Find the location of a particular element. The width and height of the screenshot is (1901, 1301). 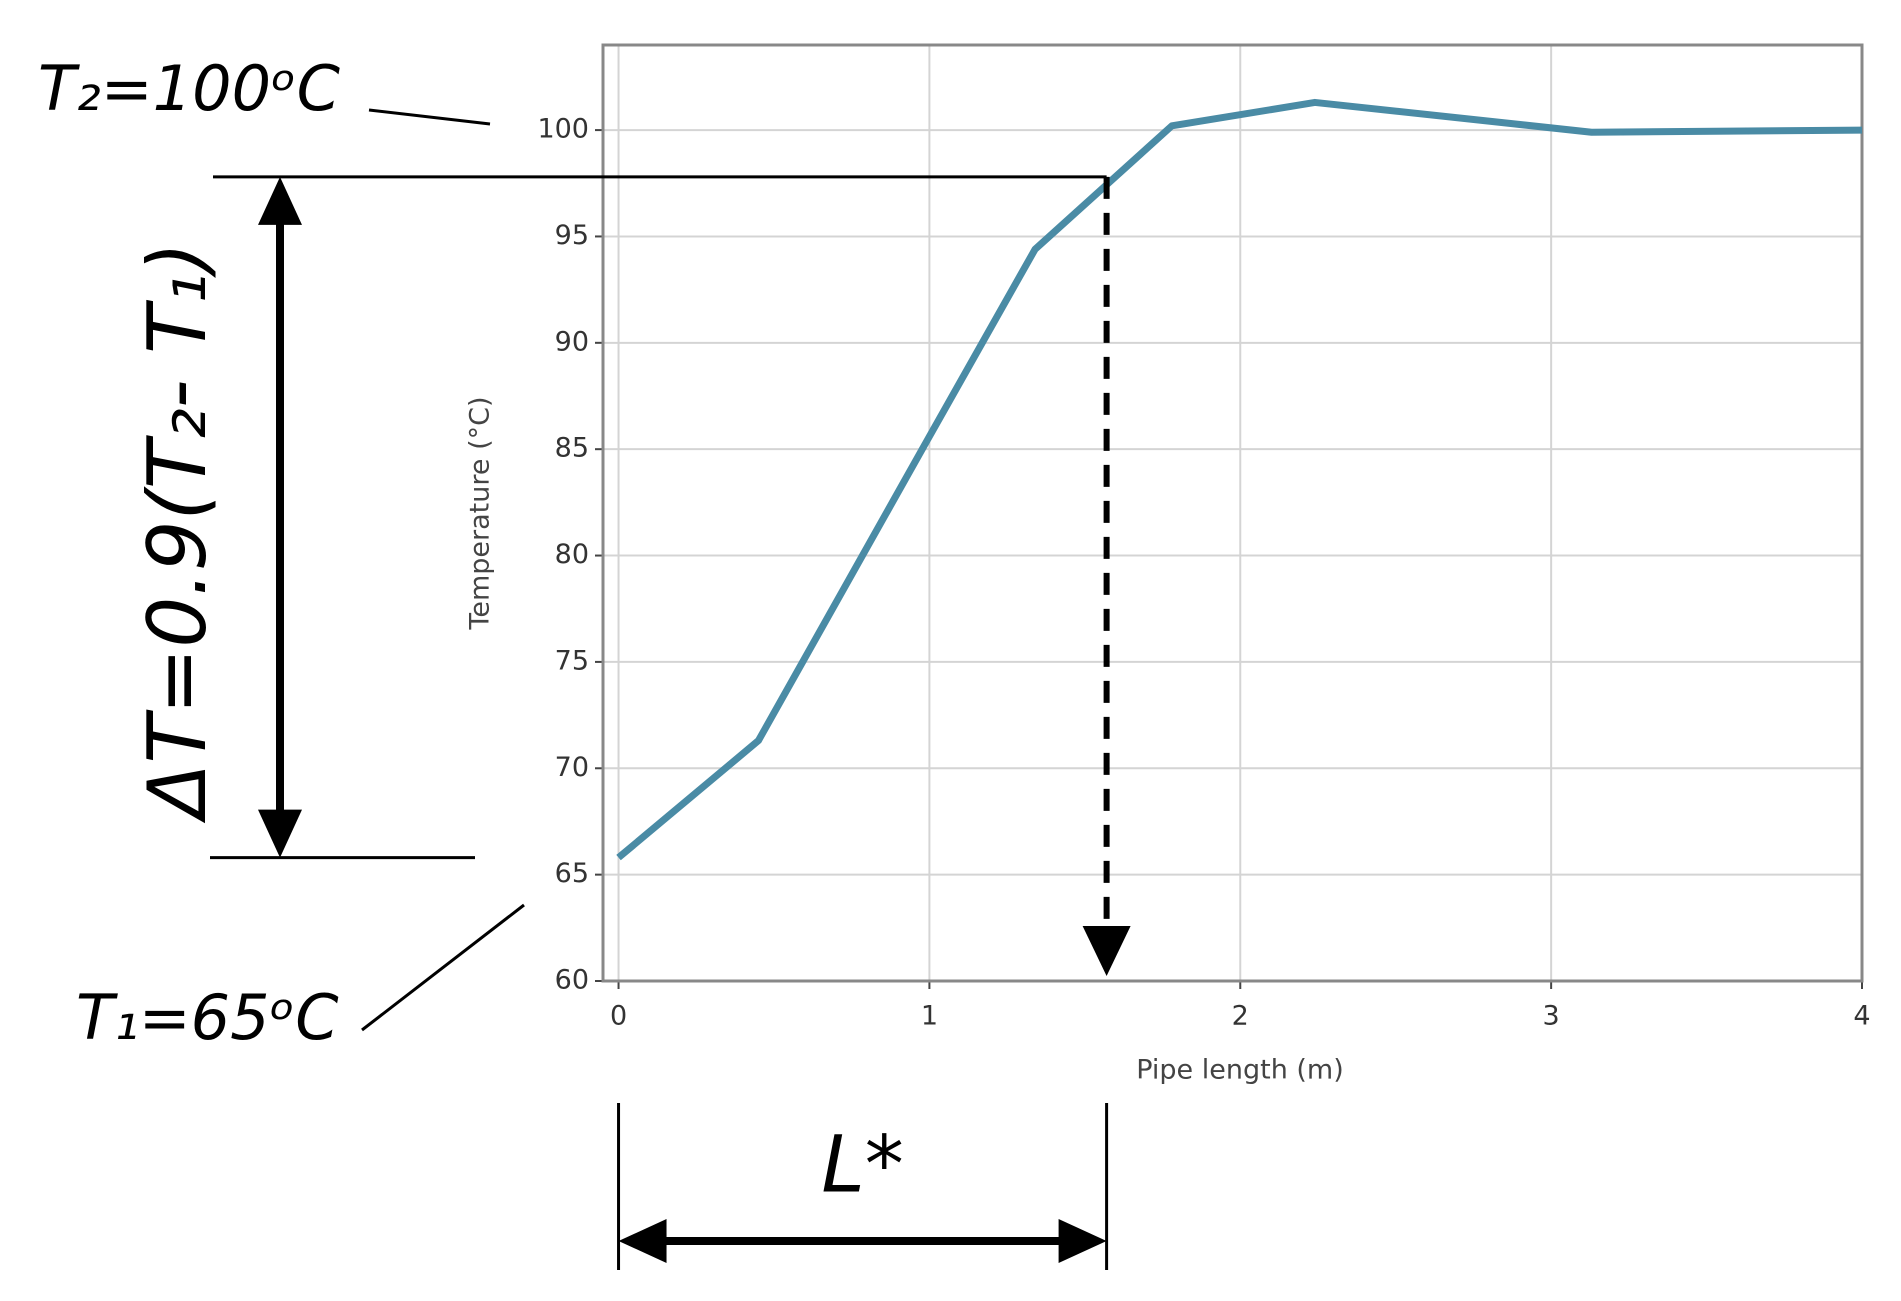

y-tick-label: 85 is located at coordinates (572, 448).